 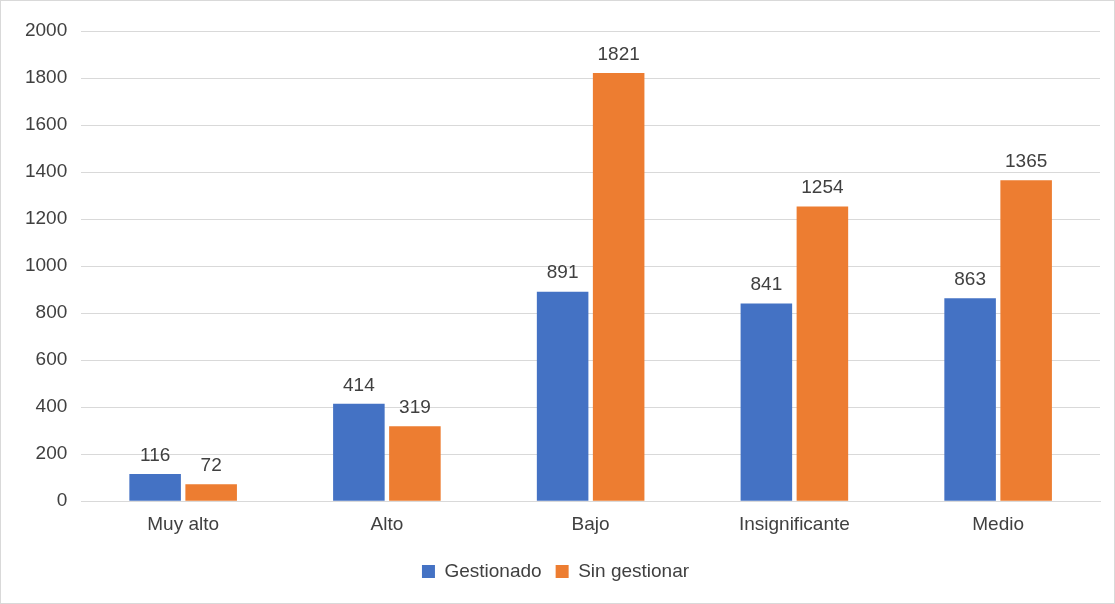 I want to click on data-label: 841, so click(x=766, y=284).